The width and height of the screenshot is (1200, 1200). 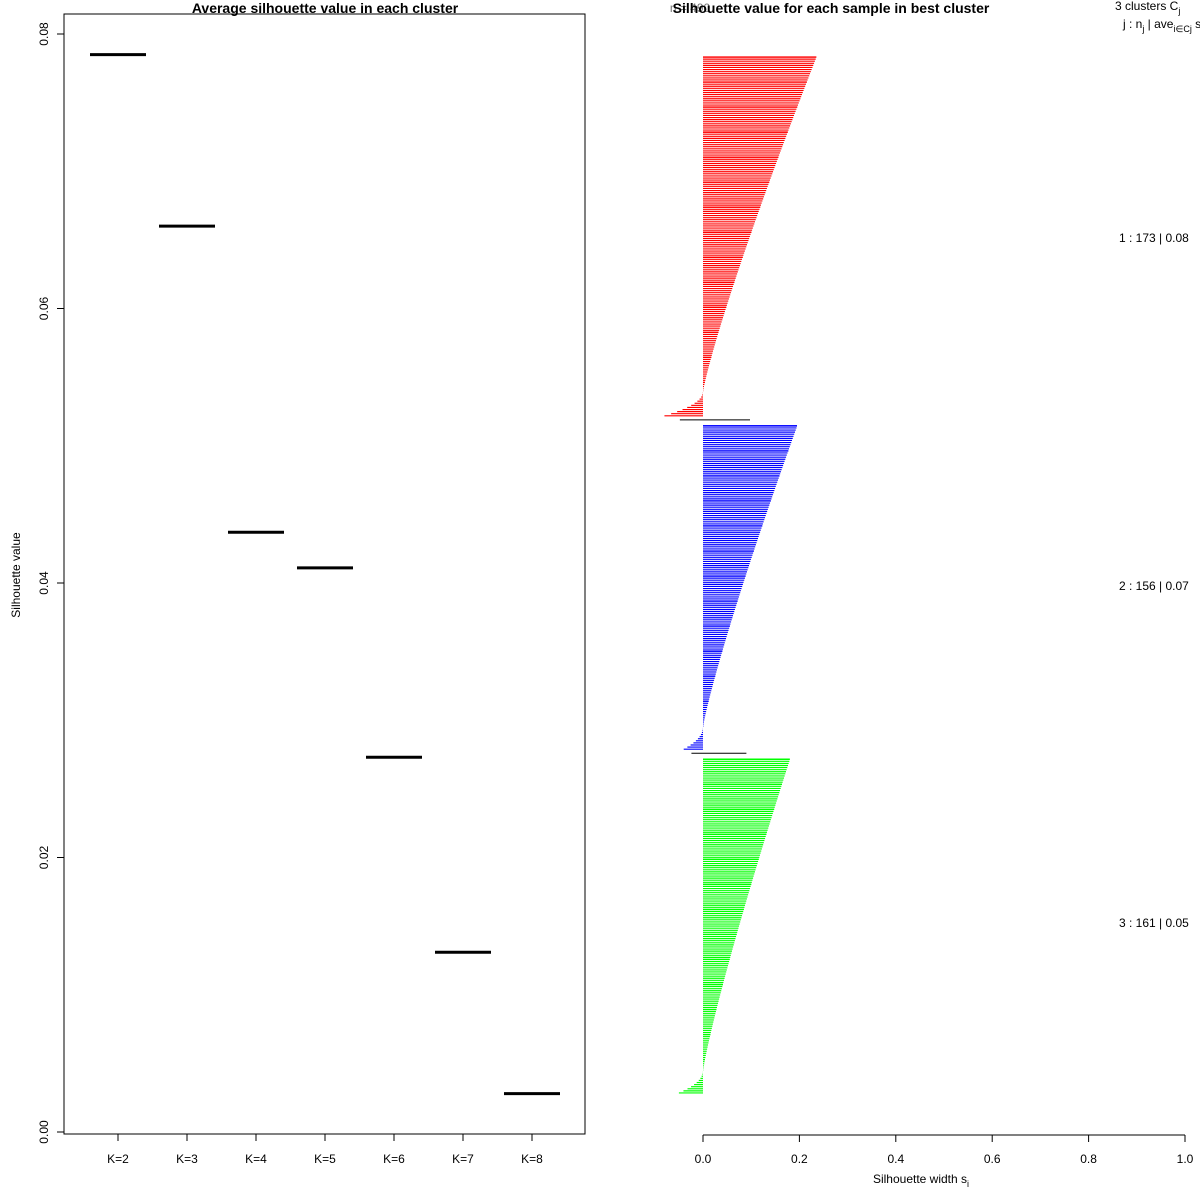 I want to click on left-y-axis-label: Silhouette value, so click(x=16, y=575).